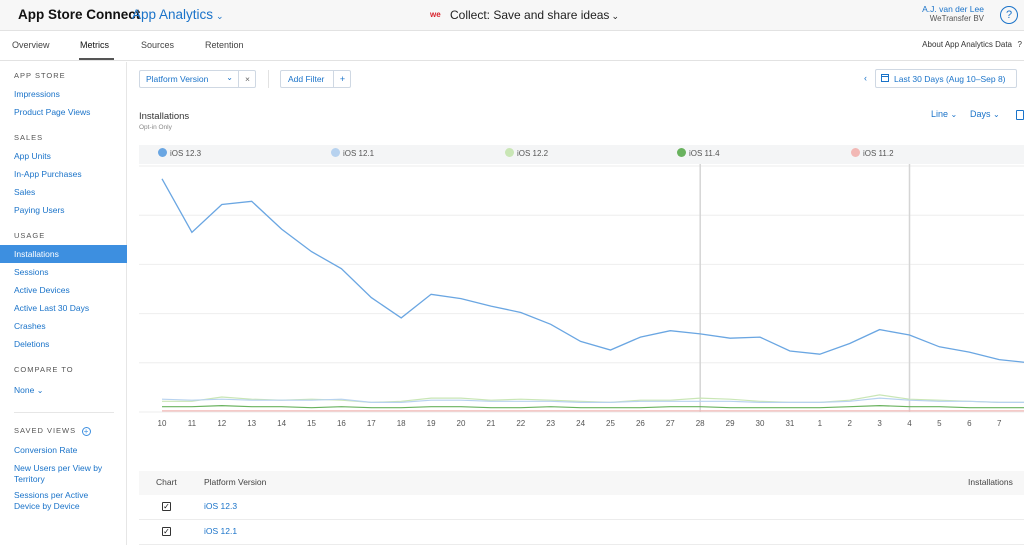 The image size is (1024, 545). What do you see at coordinates (166, 482) in the screenshot?
I see `column-chart: Chart` at bounding box center [166, 482].